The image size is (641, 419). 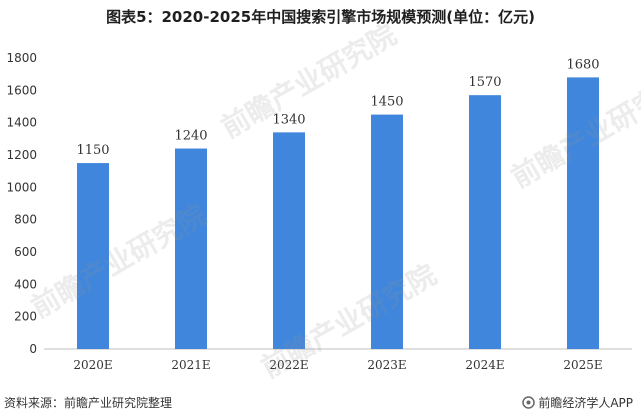 I want to click on y-tick-label: 1600, so click(x=21, y=90).